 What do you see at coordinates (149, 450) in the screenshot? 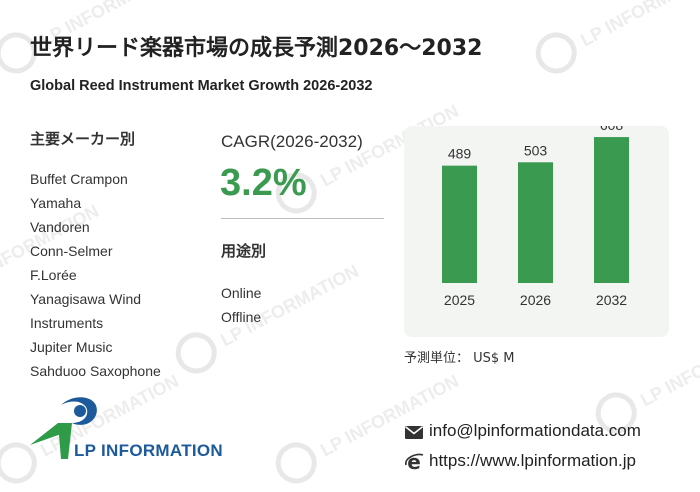
I see `logo-text: LP INFORMATION` at bounding box center [149, 450].